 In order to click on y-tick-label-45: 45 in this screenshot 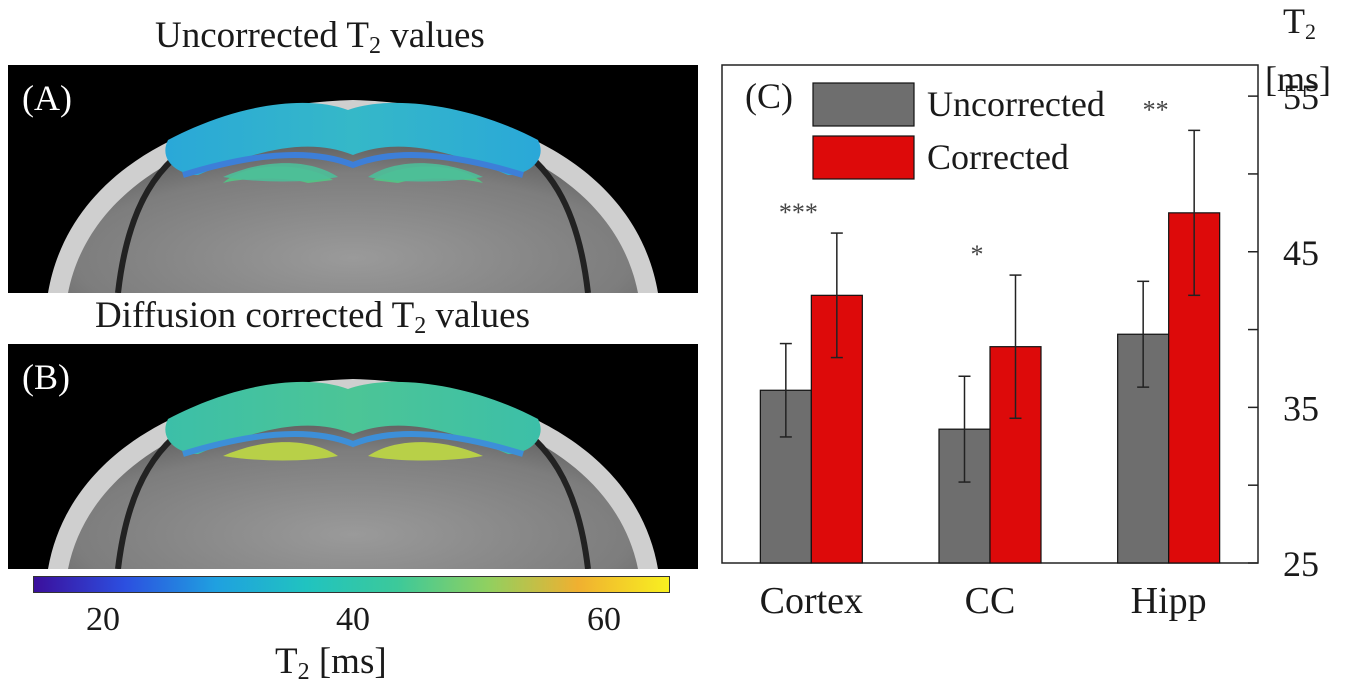, I will do `click(1301, 253)`.